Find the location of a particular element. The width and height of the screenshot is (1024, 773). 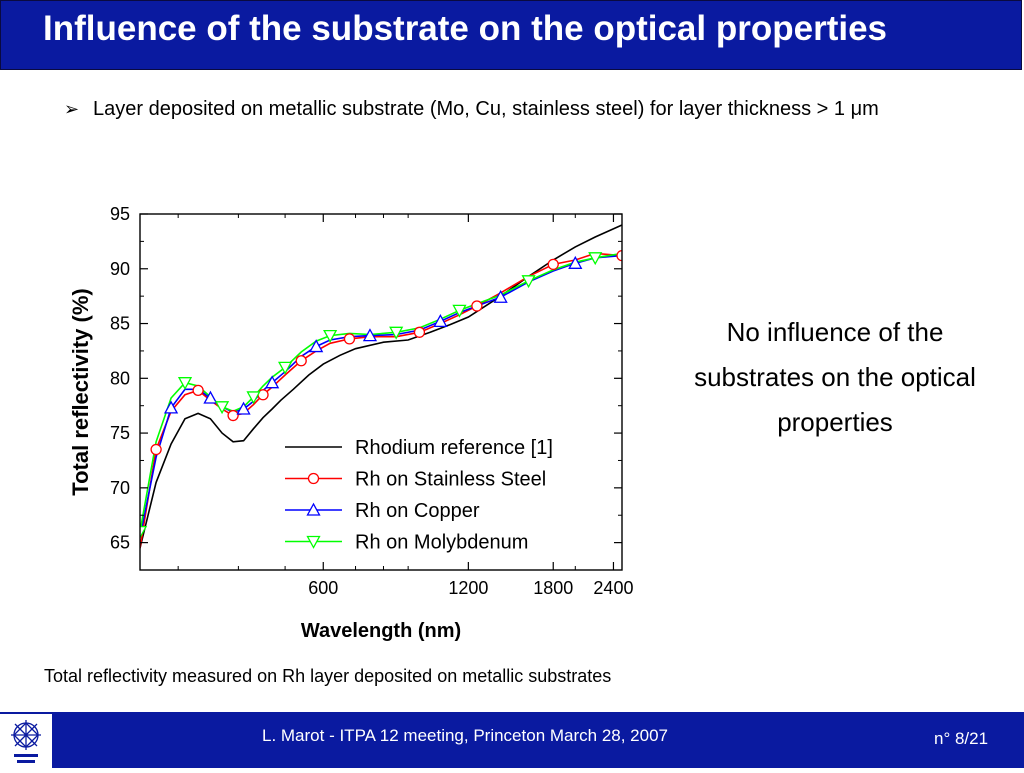

x-tick-label: 600 is located at coordinates (323, 588).